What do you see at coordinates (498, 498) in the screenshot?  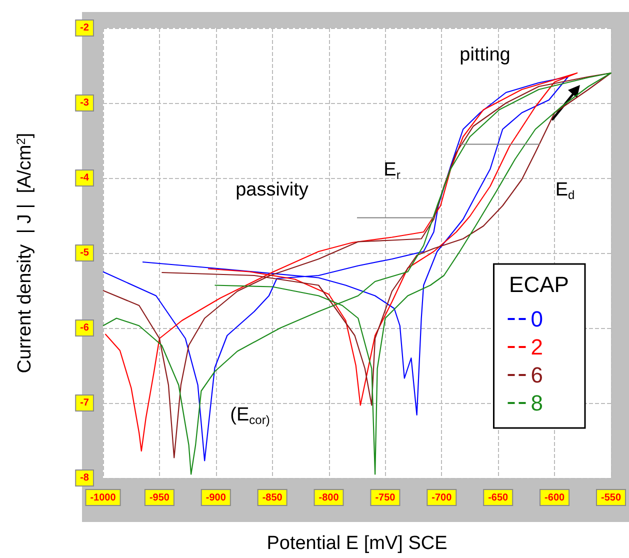 I see `x-tick-label: -650` at bounding box center [498, 498].